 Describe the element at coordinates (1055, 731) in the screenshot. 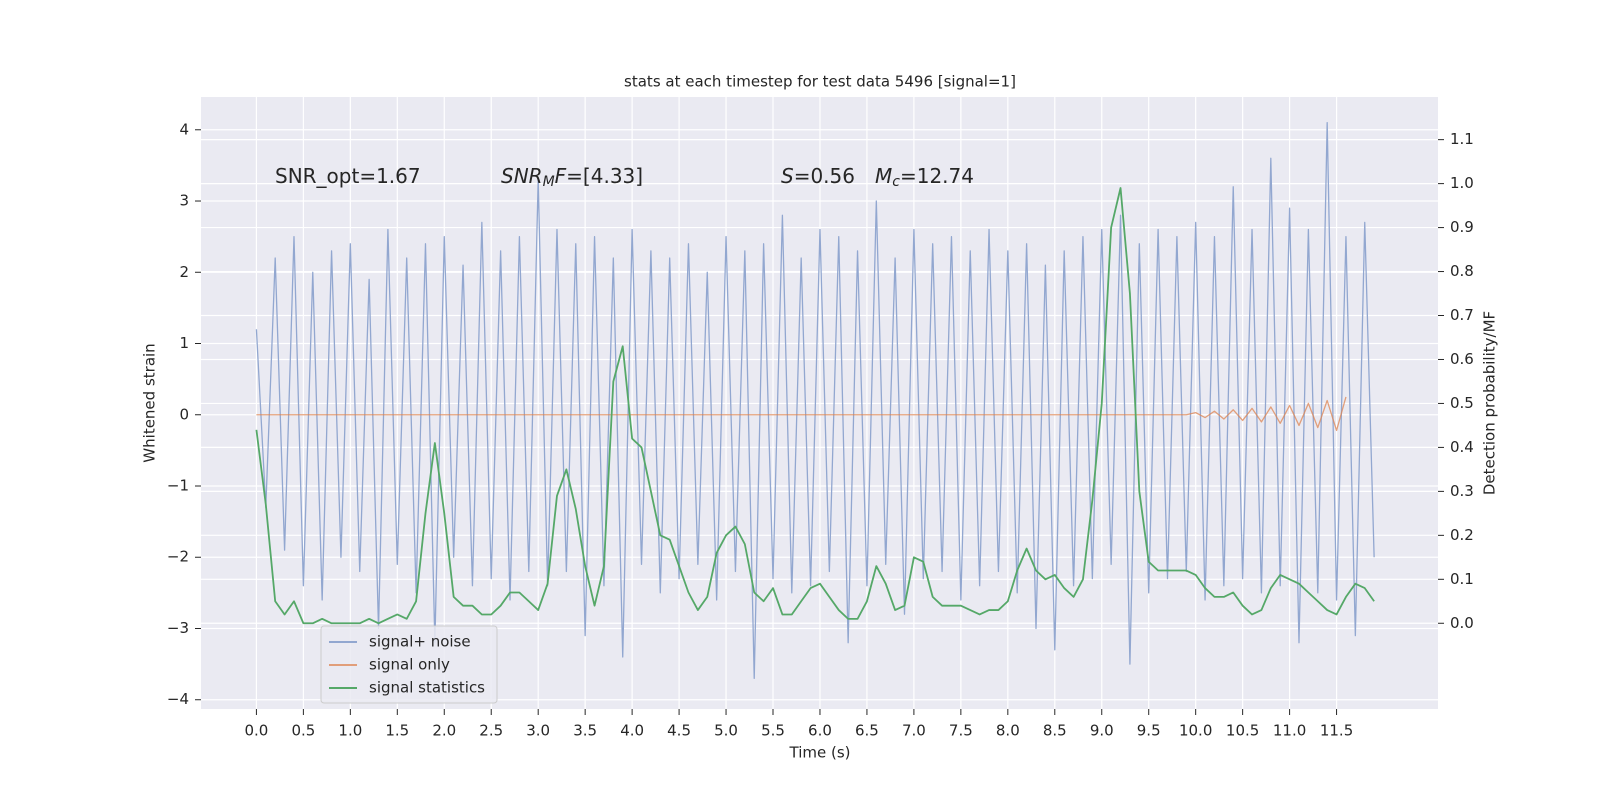

I see `x-tick-label: 8.5` at that location.